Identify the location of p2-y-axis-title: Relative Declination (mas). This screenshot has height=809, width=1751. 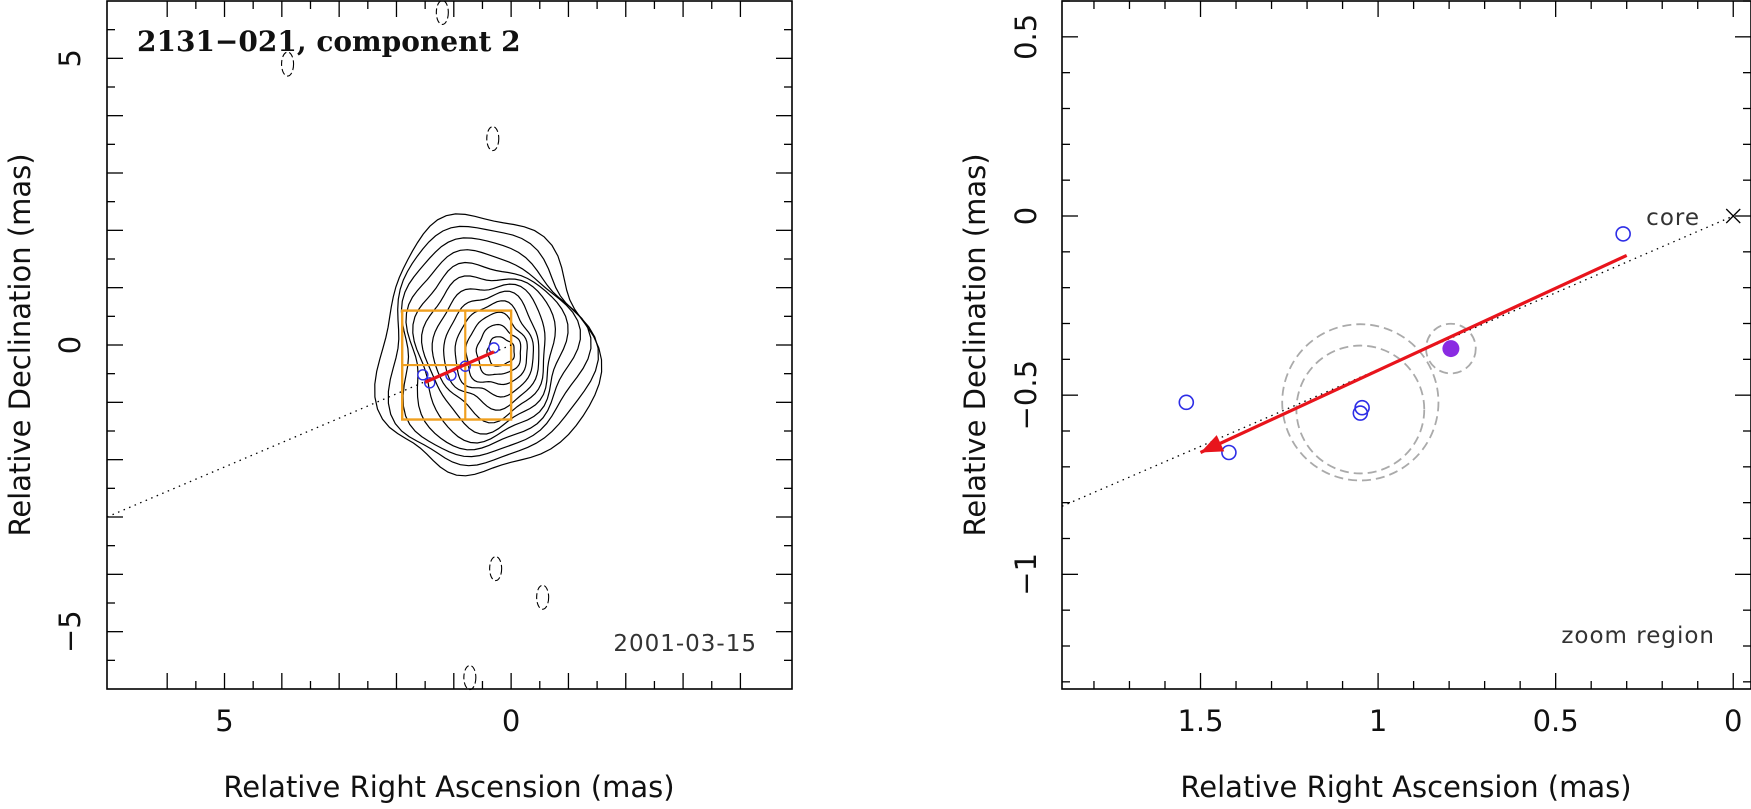
(975, 344).